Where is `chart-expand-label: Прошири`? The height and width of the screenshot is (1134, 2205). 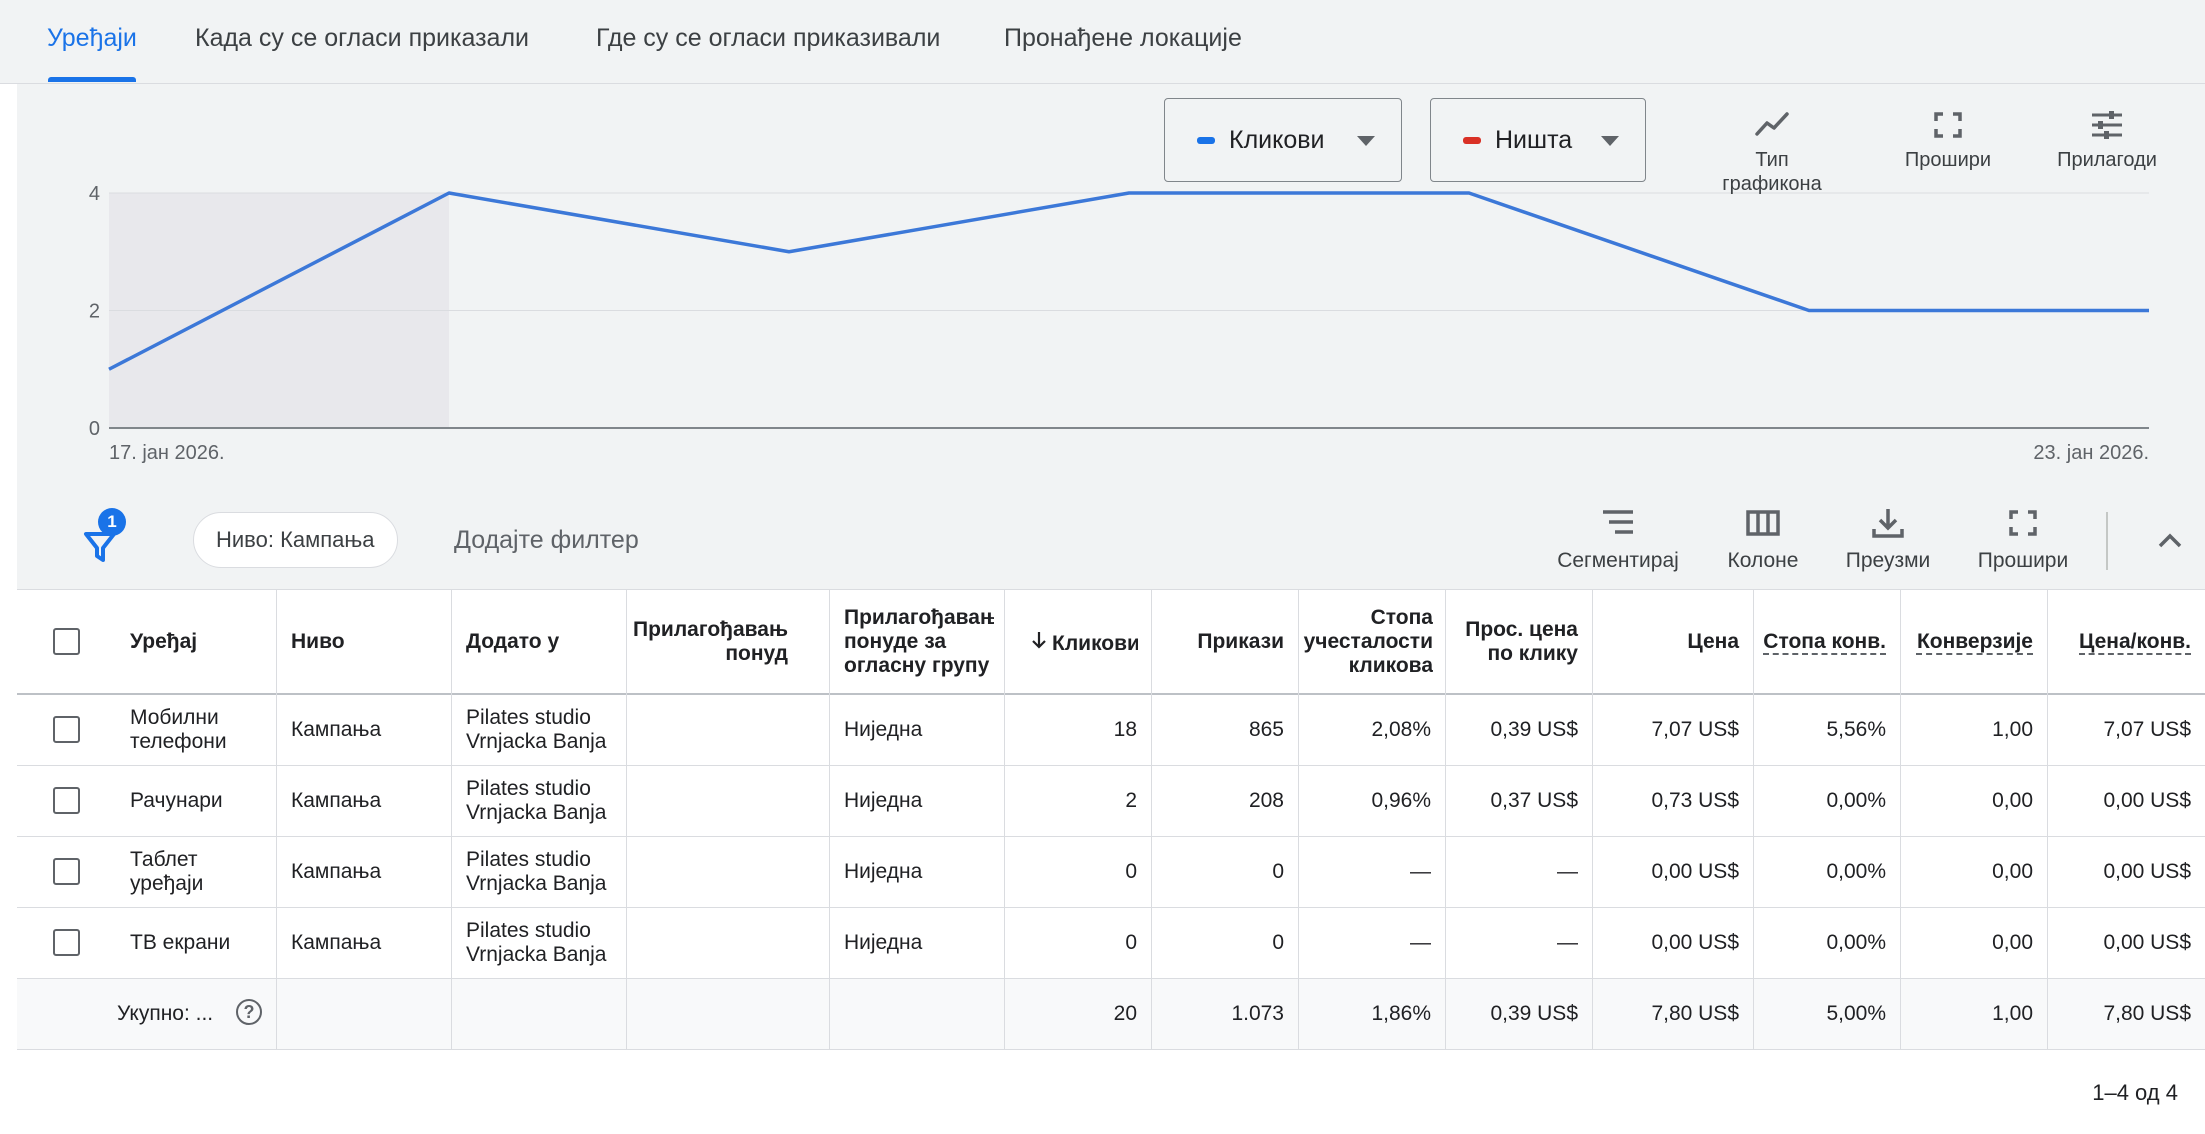
chart-expand-label: Прошири is located at coordinates (1948, 160).